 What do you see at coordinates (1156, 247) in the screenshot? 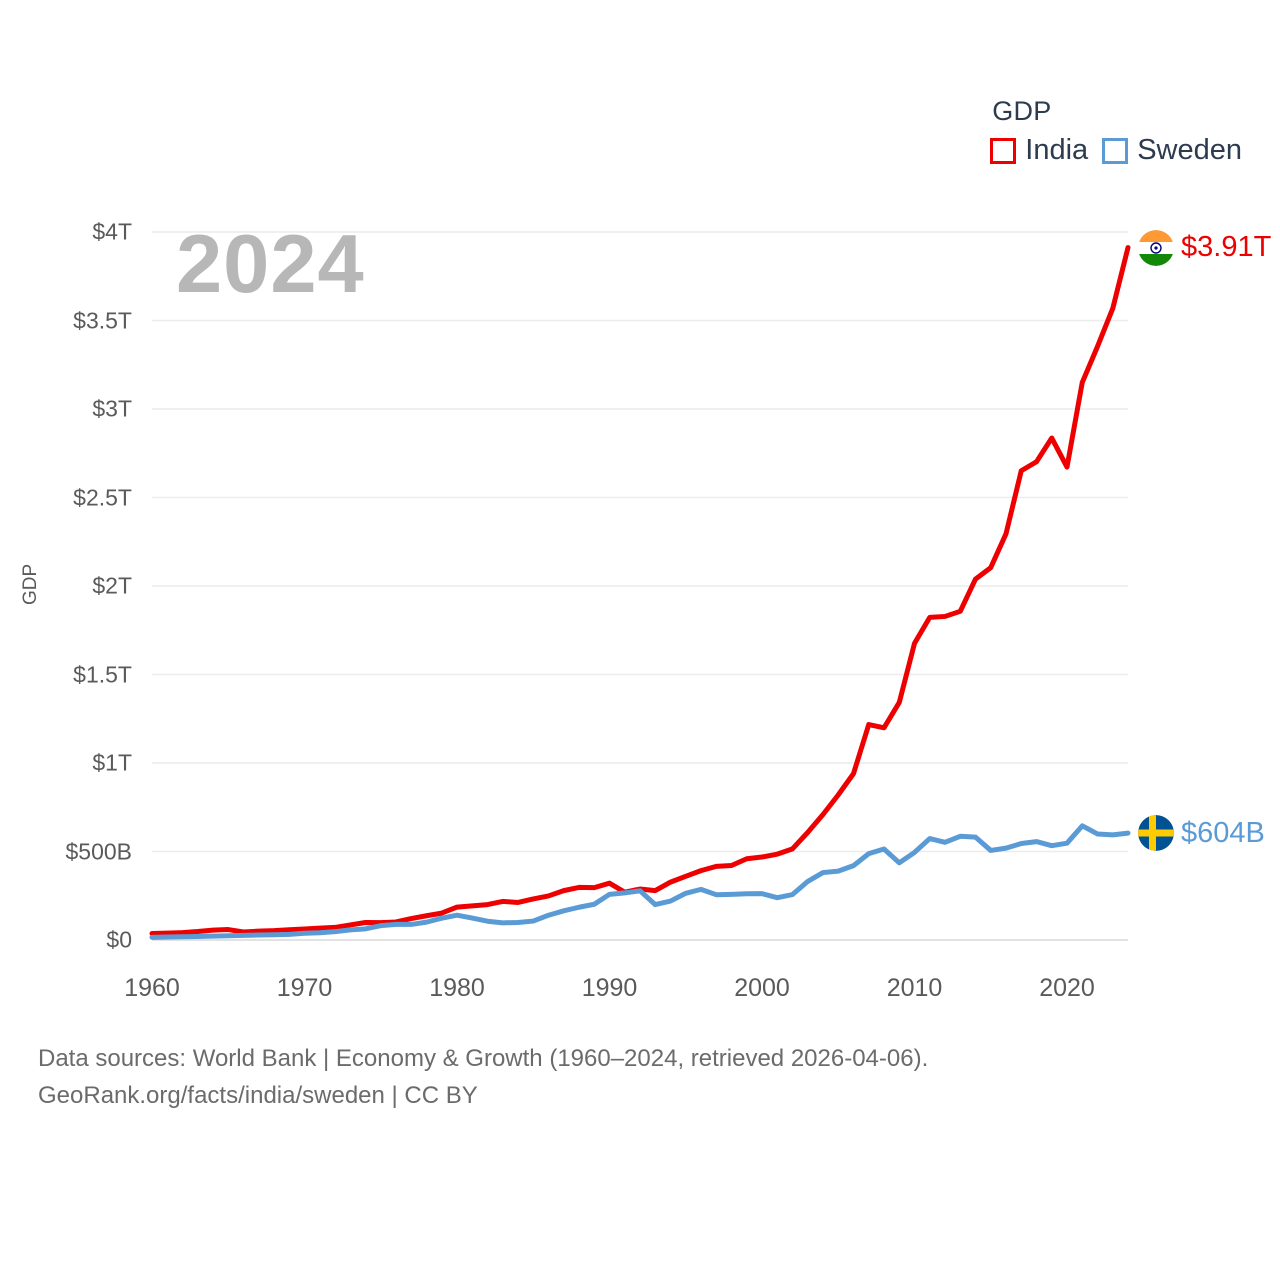
I see `india-flag-icon` at bounding box center [1156, 247].